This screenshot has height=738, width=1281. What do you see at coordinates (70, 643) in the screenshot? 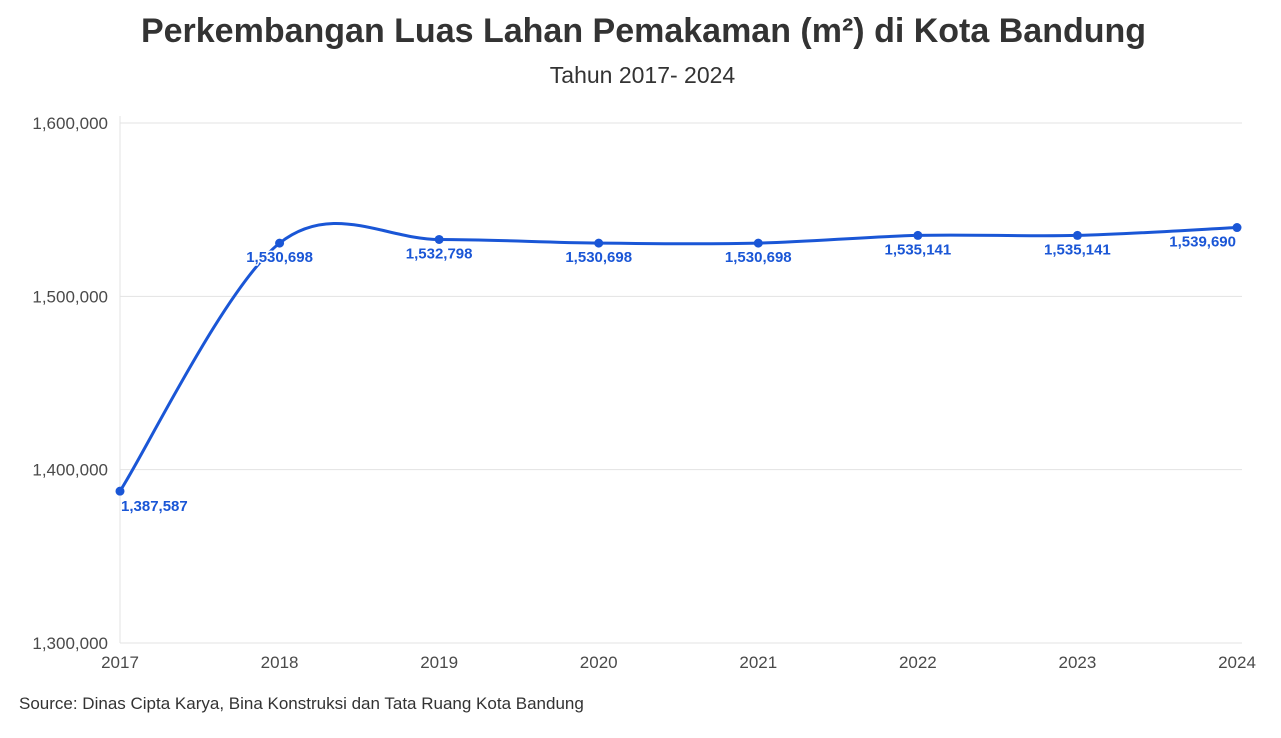
I see `y-tick-label: 1,300,000` at bounding box center [70, 643].